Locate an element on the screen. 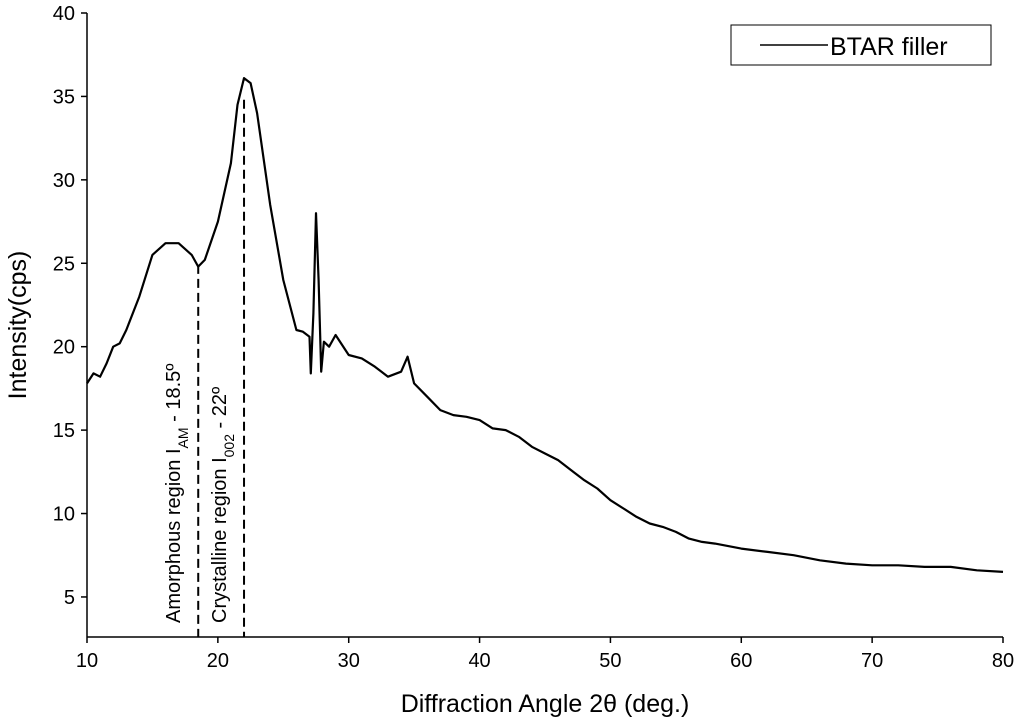  annotation-sub: 002 is located at coordinates (229, 446).